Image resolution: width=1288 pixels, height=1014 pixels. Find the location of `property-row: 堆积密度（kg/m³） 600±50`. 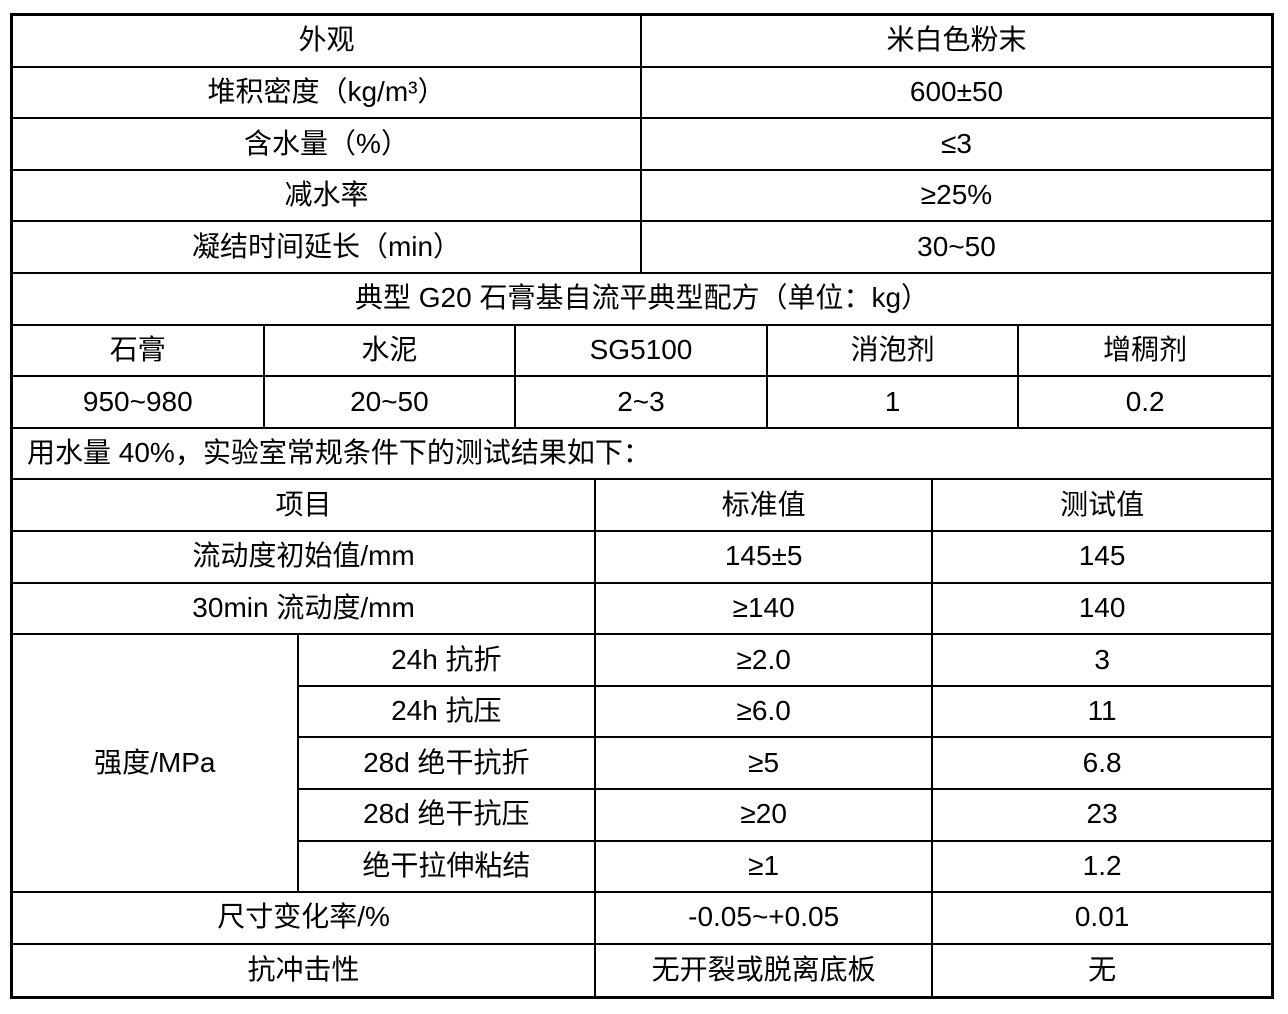

property-row: 堆积密度（kg/m³） 600±50 is located at coordinates (642, 93).